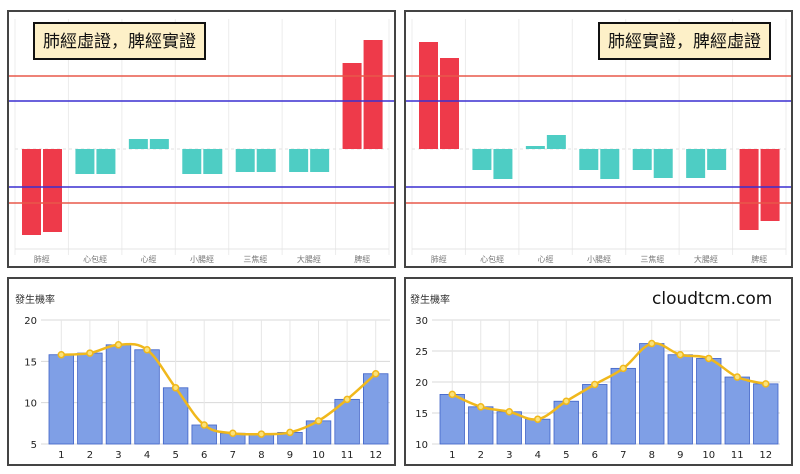  Describe the element at coordinates (204, 455) in the screenshot. I see `x-tick-label: 6` at that location.